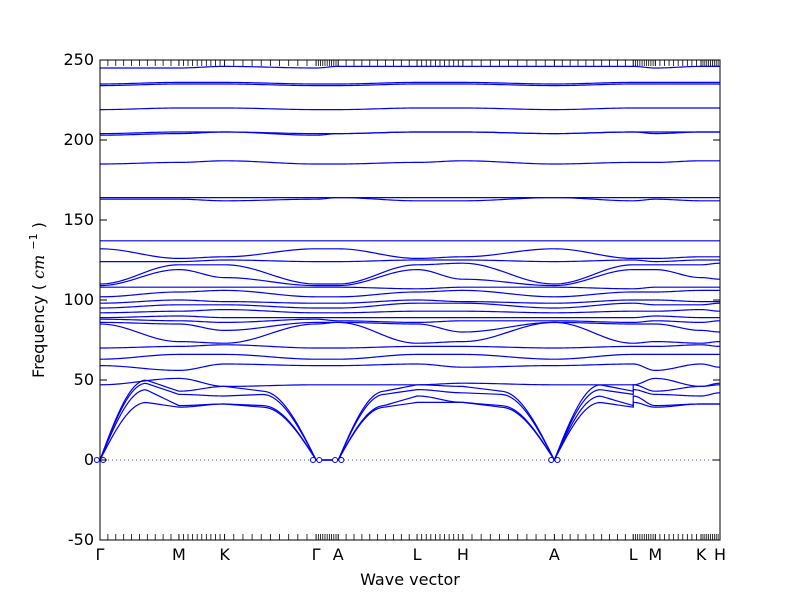 Image resolution: width=800 pixels, height=600 pixels. I want to click on y-axis-title-unit-exponent: −1, so click(33, 241).